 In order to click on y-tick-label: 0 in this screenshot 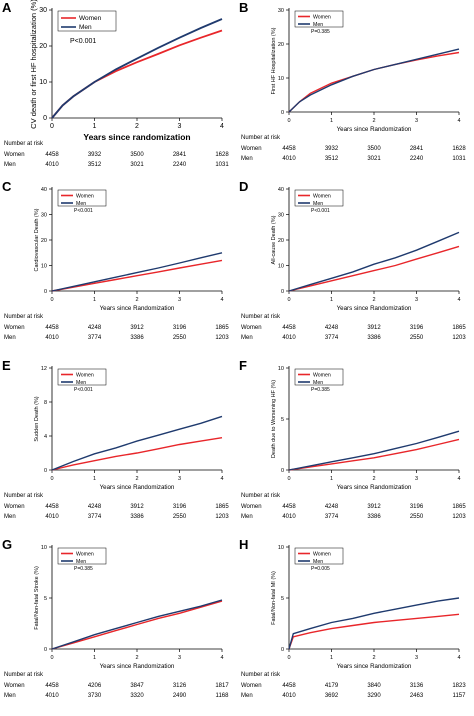, I will do `click(282, 292)`.